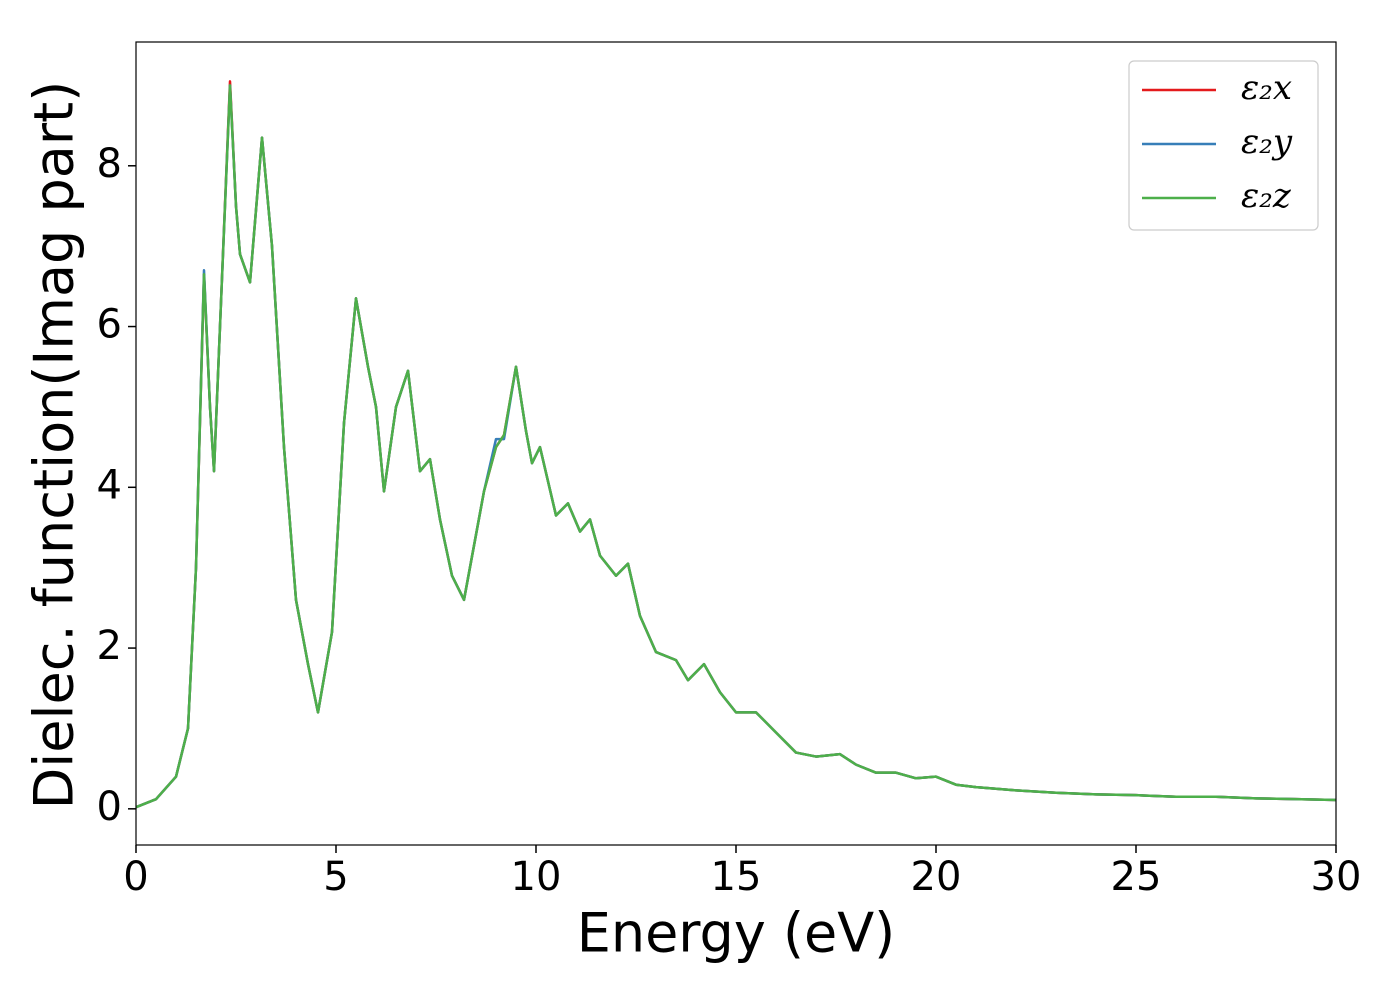 The image size is (1400, 1000). Describe the element at coordinates (135, 877) in the screenshot. I see `x-tick-label: 0` at that location.